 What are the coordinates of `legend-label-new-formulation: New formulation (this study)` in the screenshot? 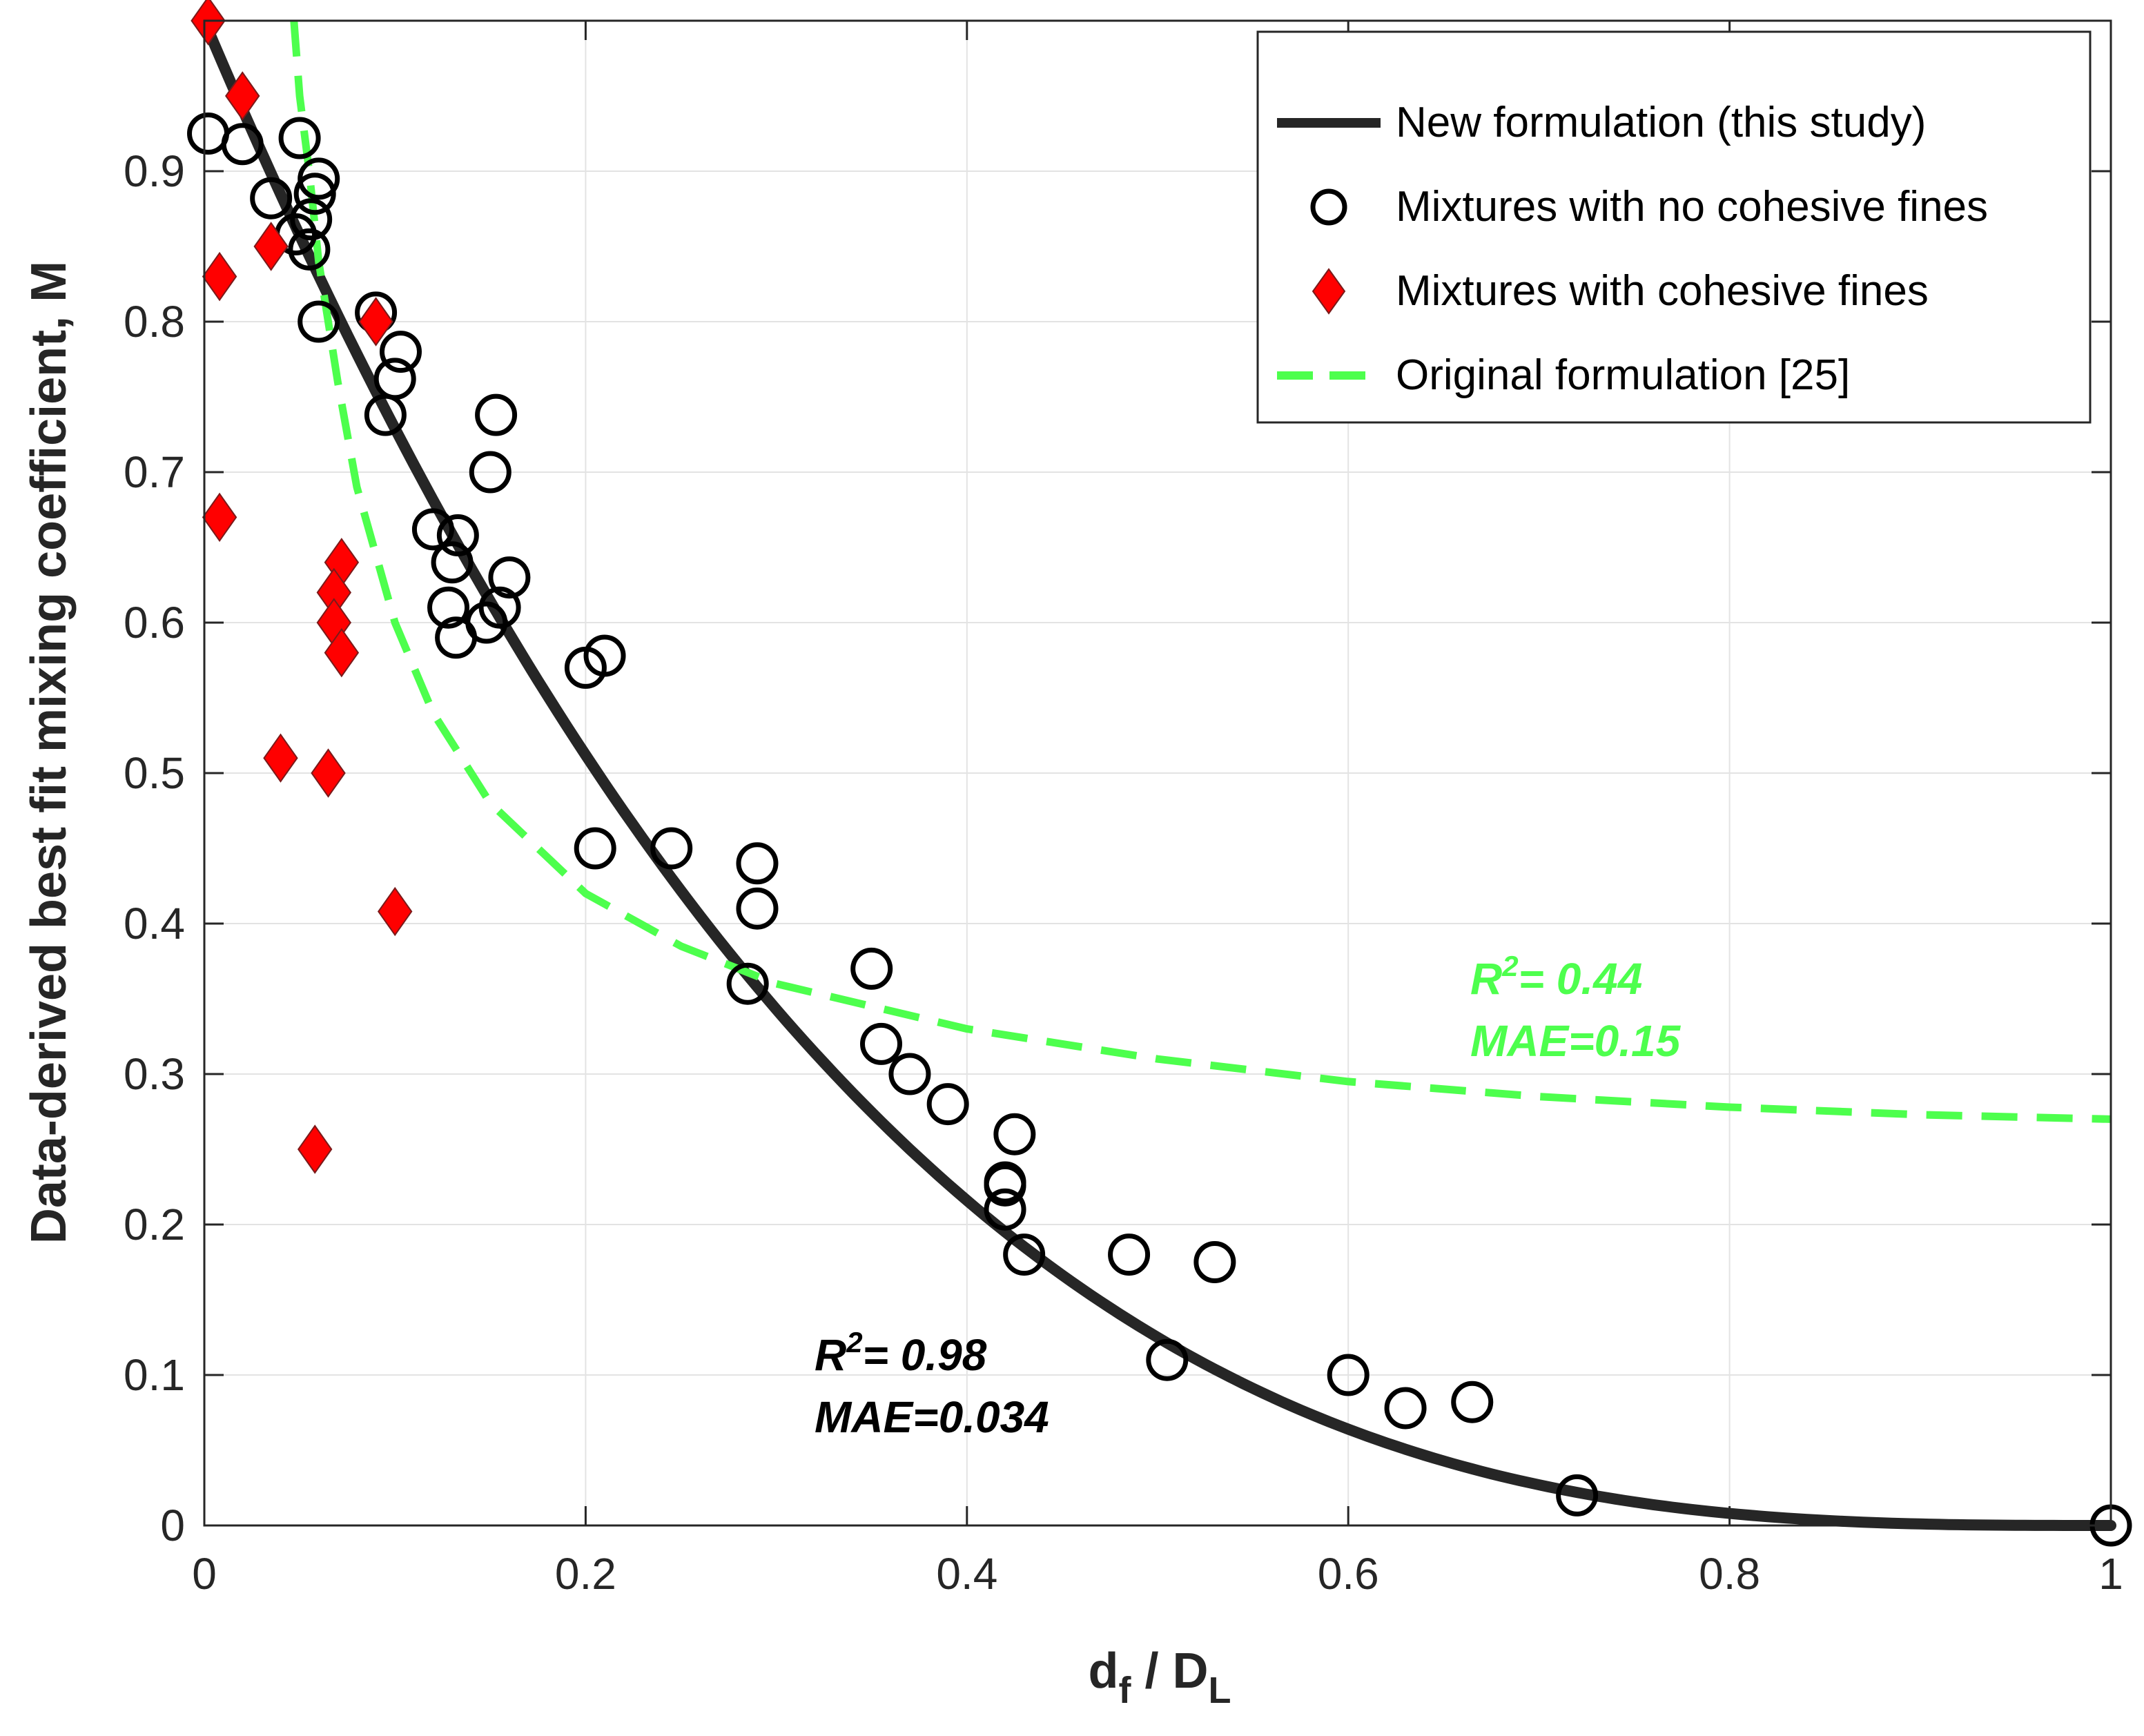 It's located at (1661, 122).